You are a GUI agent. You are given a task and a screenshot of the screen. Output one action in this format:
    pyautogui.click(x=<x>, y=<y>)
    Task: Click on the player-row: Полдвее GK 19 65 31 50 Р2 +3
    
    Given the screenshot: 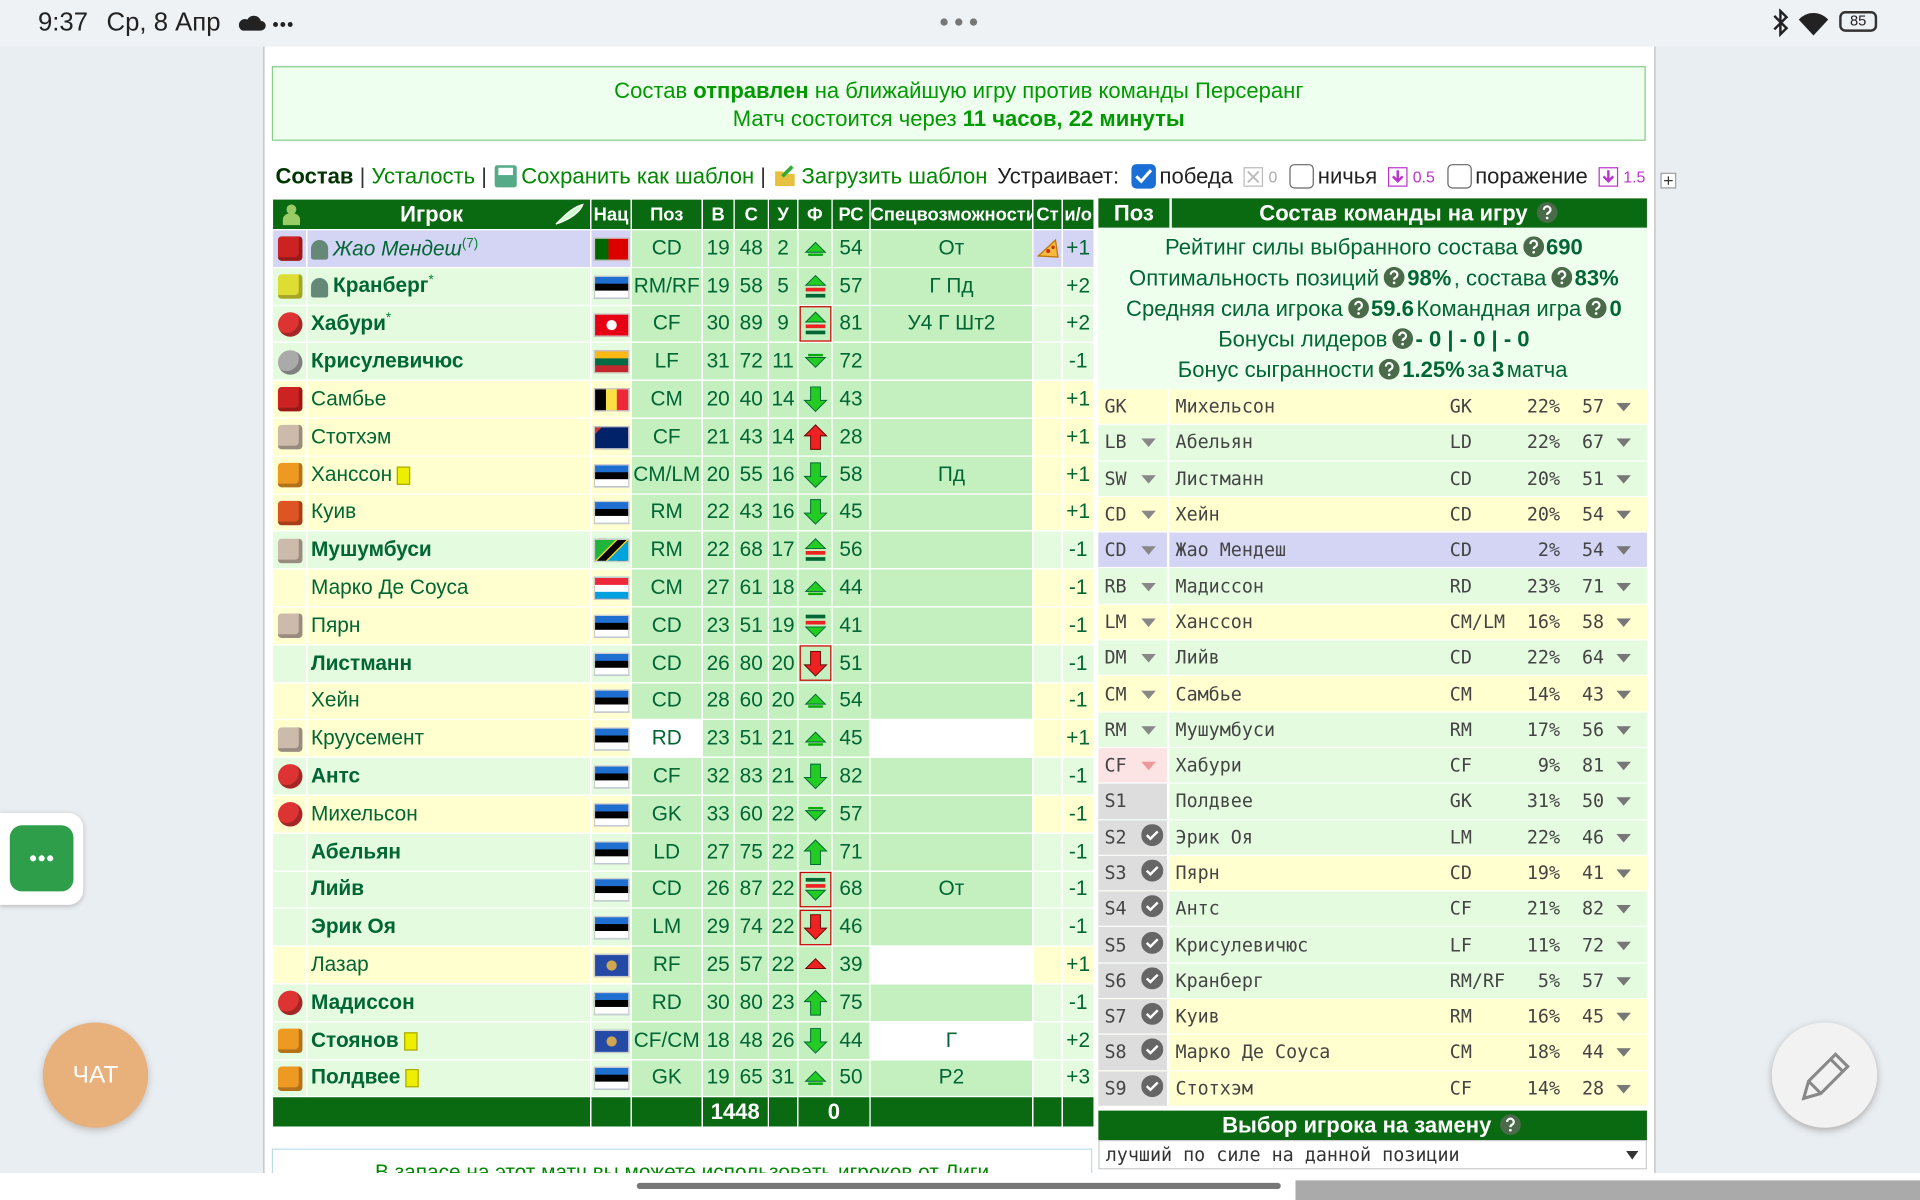 What is the action you would take?
    pyautogui.click(x=683, y=1078)
    